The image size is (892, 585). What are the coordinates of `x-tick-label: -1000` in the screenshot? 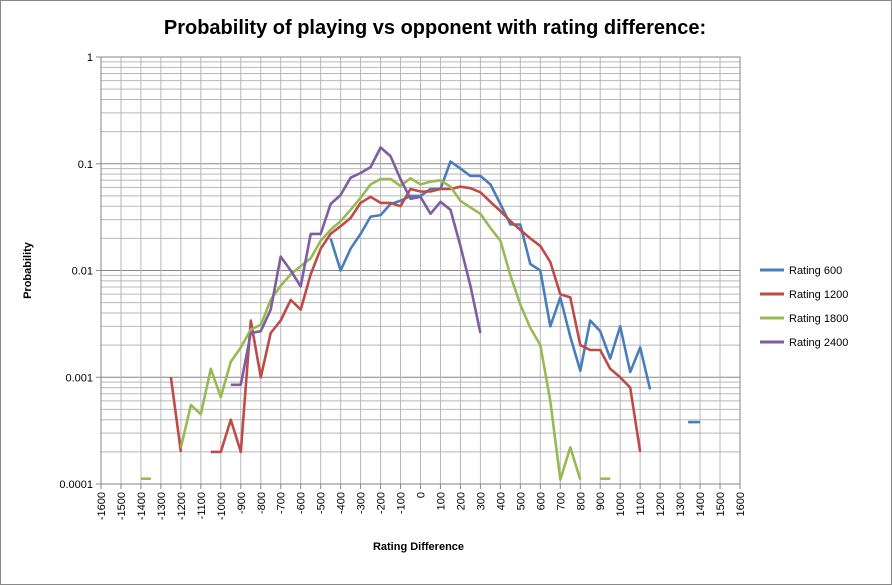 It's located at (222, 506).